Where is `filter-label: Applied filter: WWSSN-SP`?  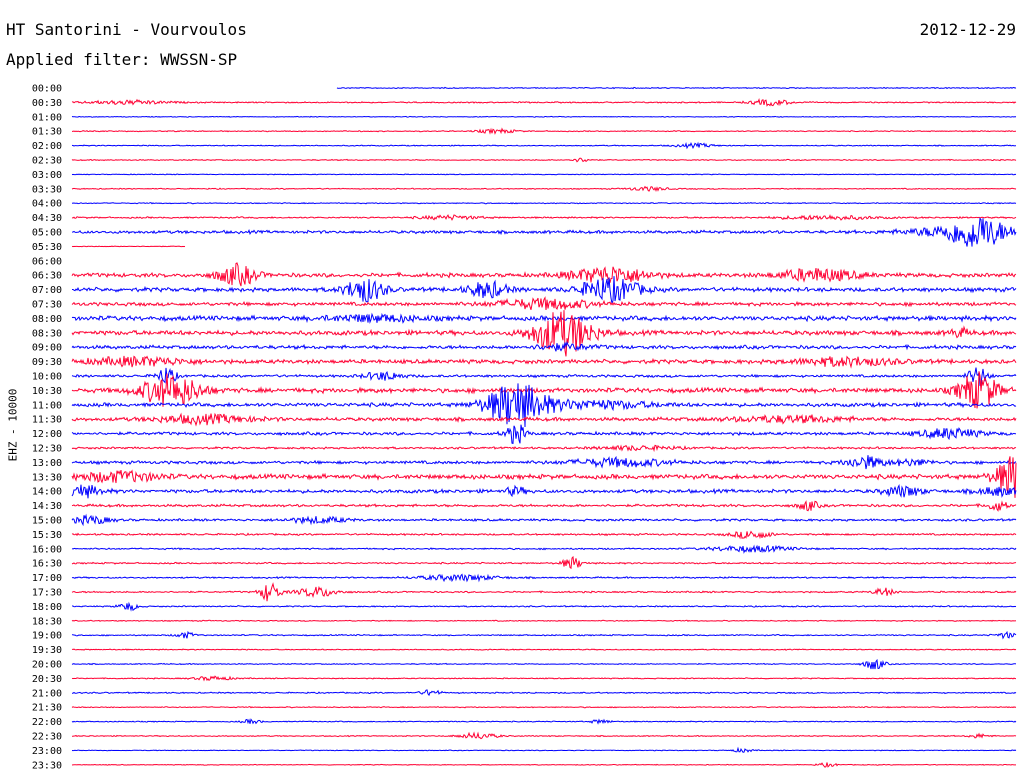 filter-label: Applied filter: WWSSN-SP is located at coordinates (122, 59).